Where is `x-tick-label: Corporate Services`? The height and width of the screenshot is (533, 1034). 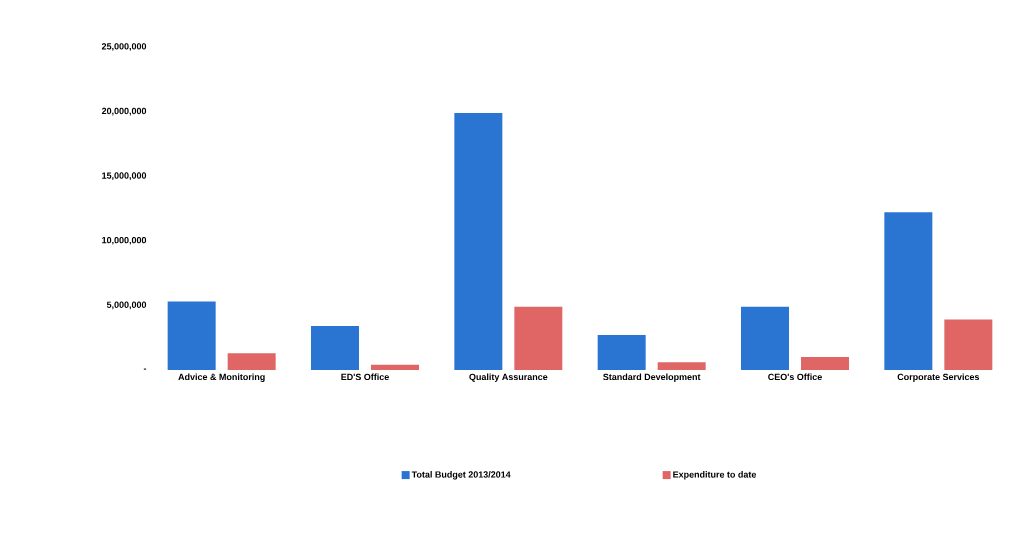 x-tick-label: Corporate Services is located at coordinates (938, 377).